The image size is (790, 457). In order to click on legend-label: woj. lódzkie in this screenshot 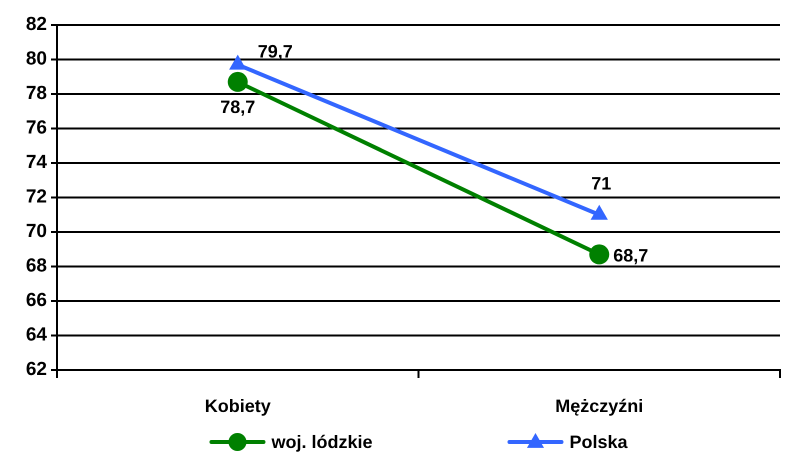, I will do `click(321, 442)`.